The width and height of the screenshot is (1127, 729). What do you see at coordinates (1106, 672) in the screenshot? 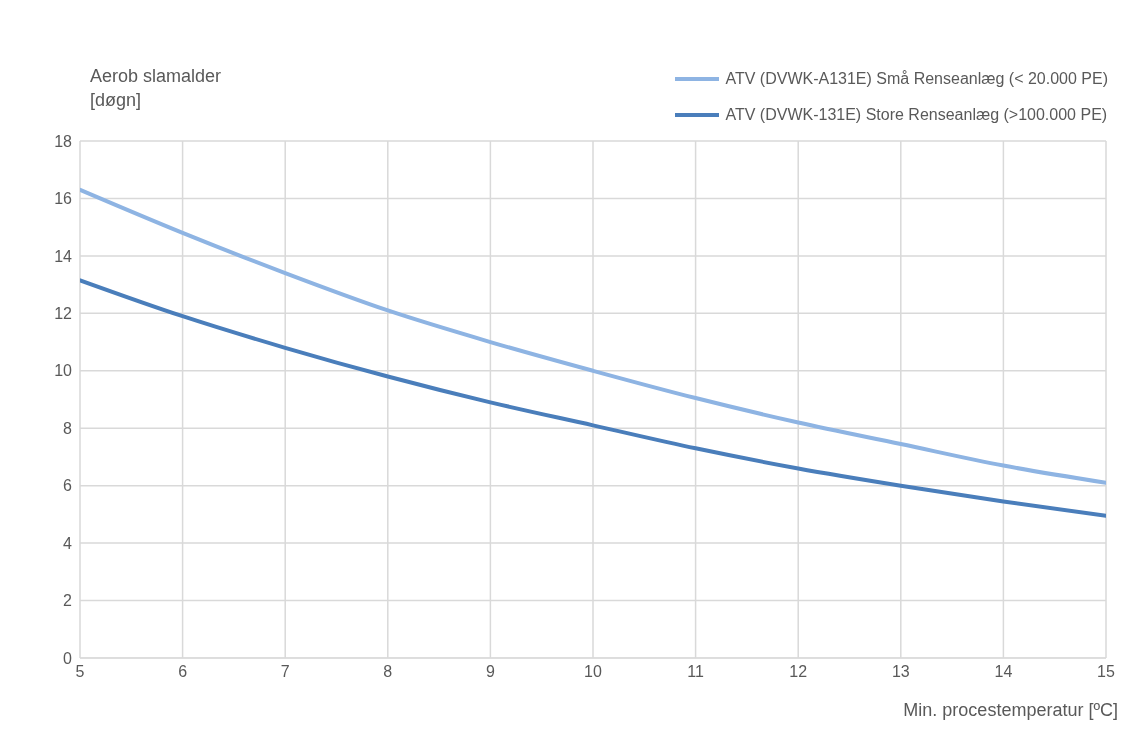
I see `x-tick-label: 15` at bounding box center [1106, 672].